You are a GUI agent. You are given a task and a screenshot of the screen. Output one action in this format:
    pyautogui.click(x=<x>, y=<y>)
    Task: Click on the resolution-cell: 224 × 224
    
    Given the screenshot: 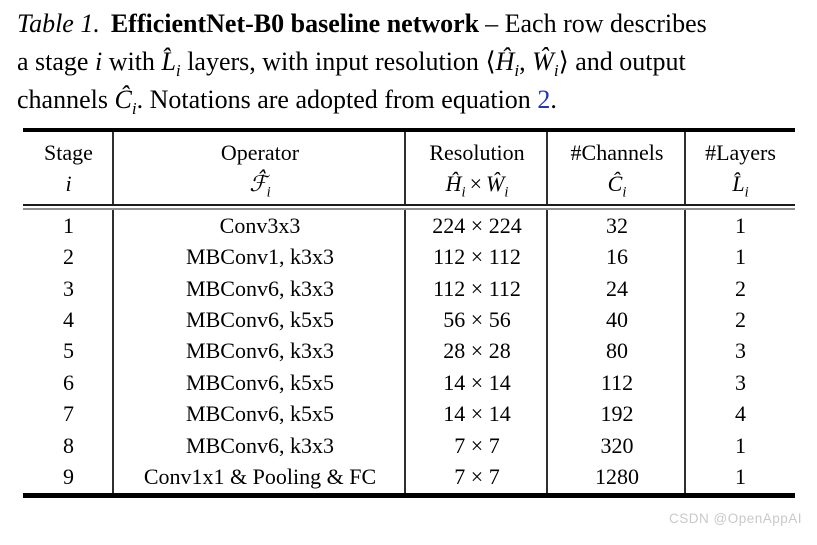 What is the action you would take?
    pyautogui.click(x=477, y=225)
    